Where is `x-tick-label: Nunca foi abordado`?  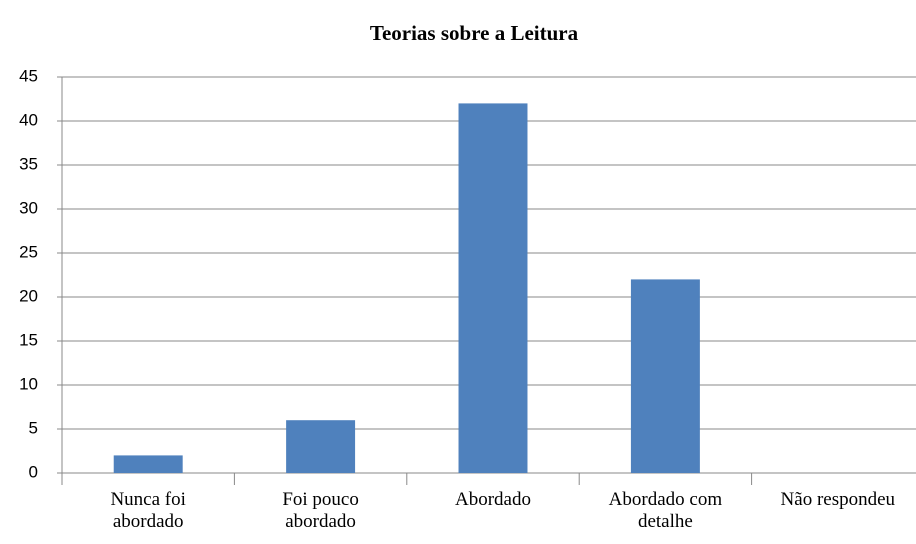
x-tick-label: Nunca foi abordado is located at coordinates (148, 510).